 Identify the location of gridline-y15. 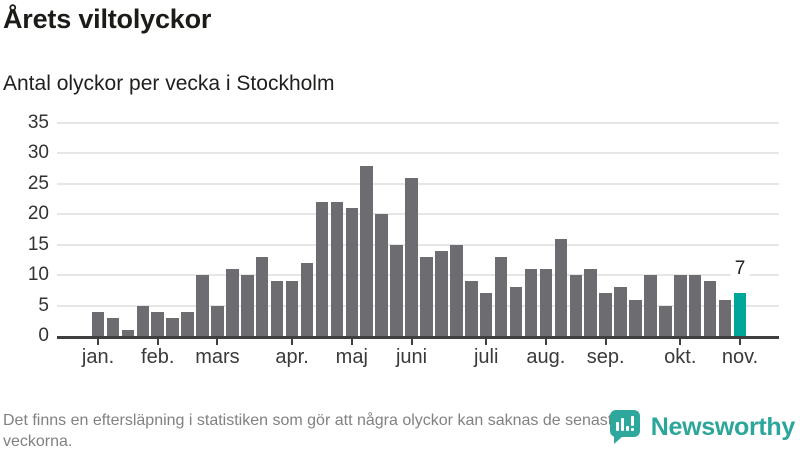
(418, 244).